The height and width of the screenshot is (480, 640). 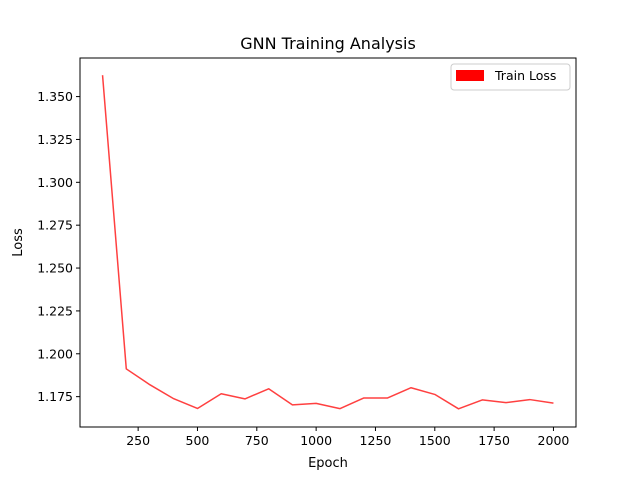 What do you see at coordinates (470, 75) in the screenshot?
I see `legend-swatch` at bounding box center [470, 75].